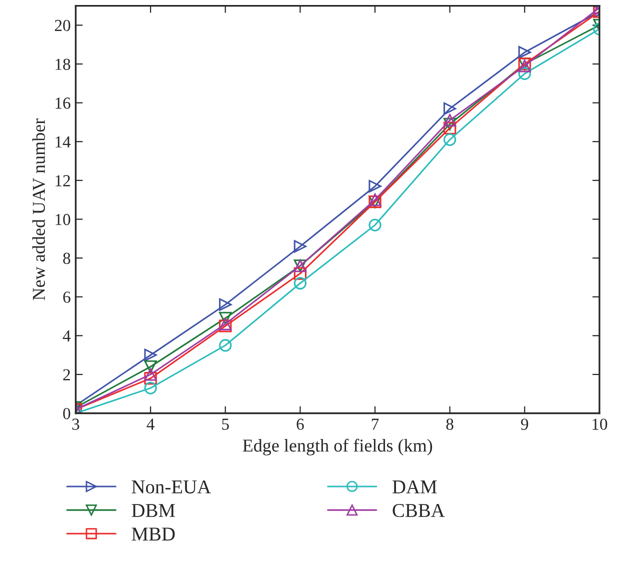 Image resolution: width=631 pixels, height=578 pixels. What do you see at coordinates (63, 103) in the screenshot?
I see `y-tick-label: 16` at bounding box center [63, 103].